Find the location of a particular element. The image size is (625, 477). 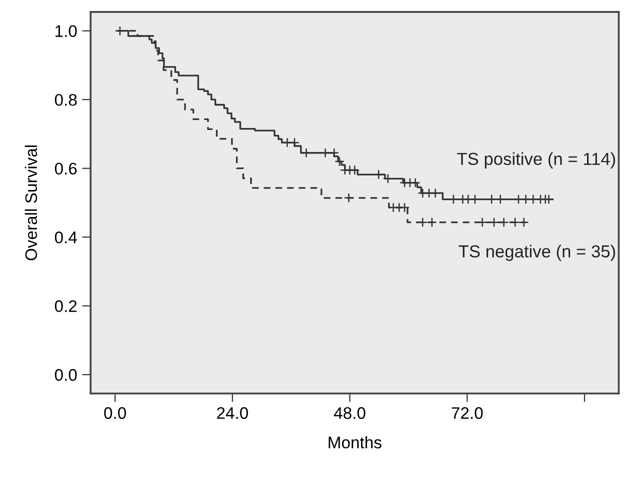

y-tick-label: 0.2 is located at coordinates (65, 306).